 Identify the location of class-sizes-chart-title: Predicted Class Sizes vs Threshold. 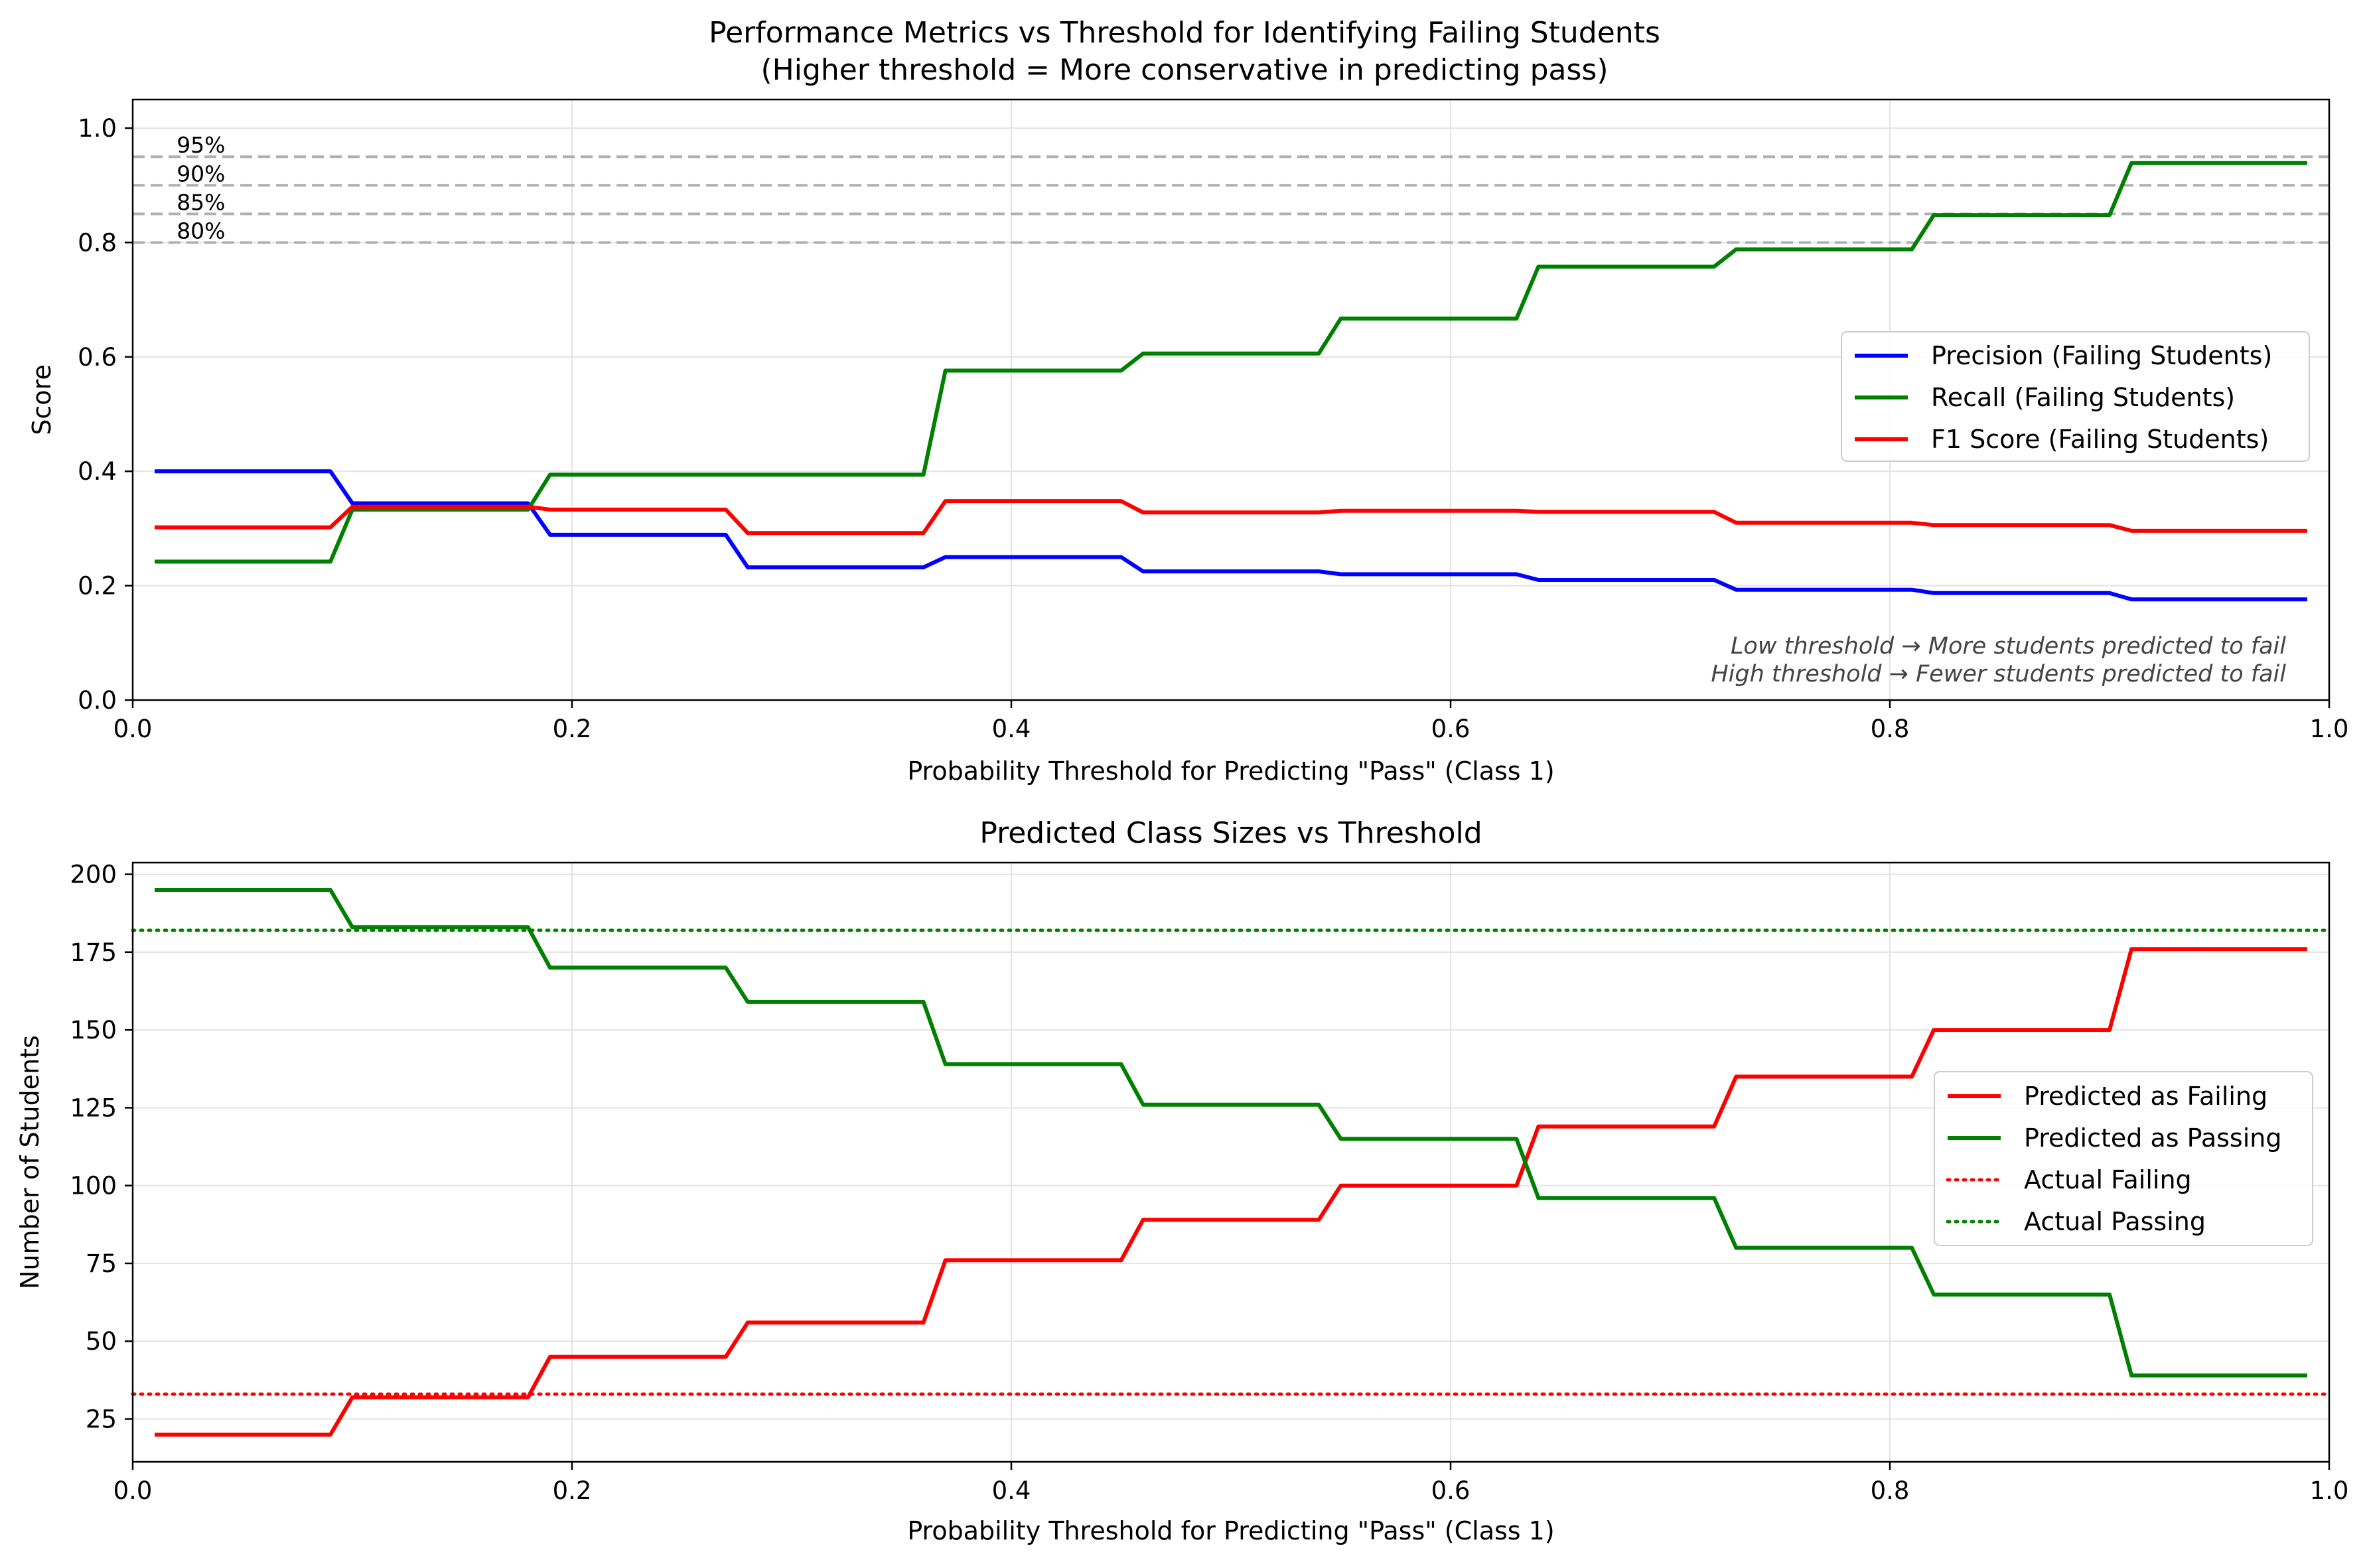
(1230, 833).